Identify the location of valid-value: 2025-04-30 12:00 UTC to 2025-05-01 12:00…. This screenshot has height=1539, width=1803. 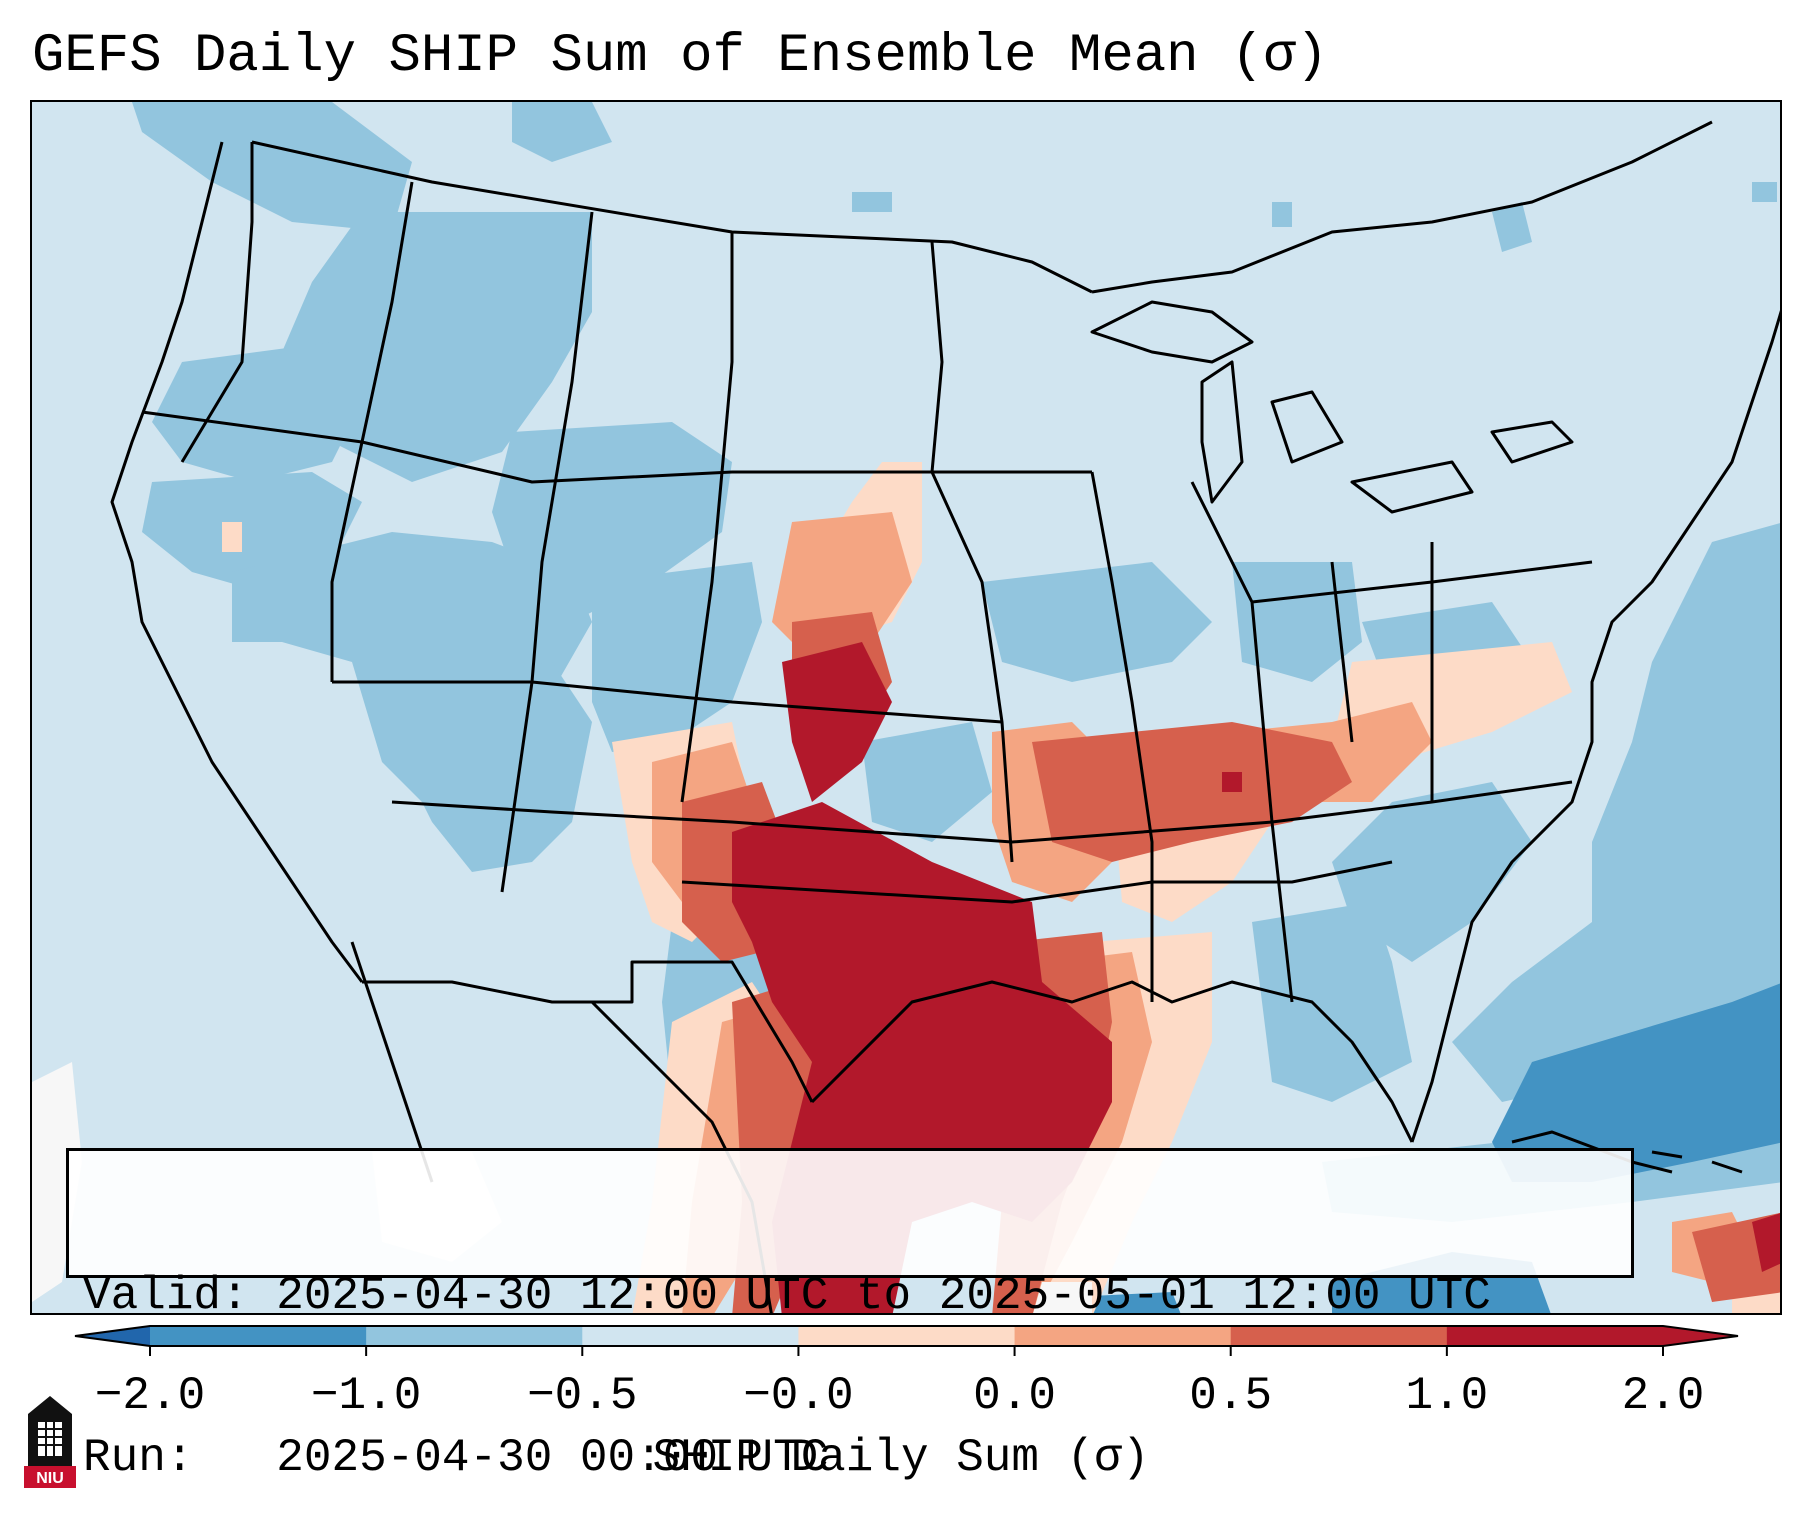
(883, 1296).